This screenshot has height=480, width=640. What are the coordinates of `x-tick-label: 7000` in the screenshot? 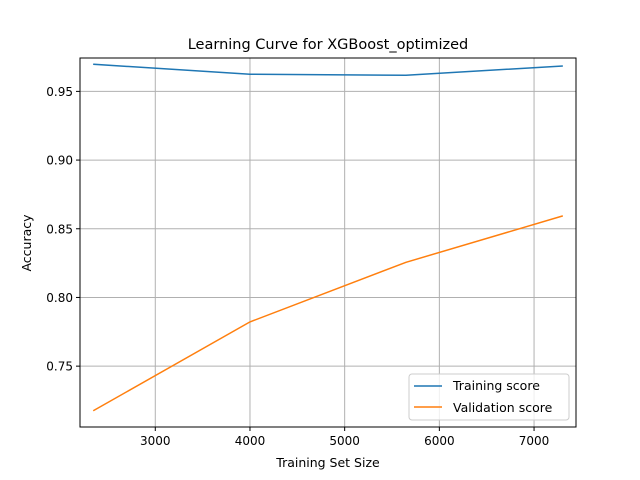 It's located at (534, 441).